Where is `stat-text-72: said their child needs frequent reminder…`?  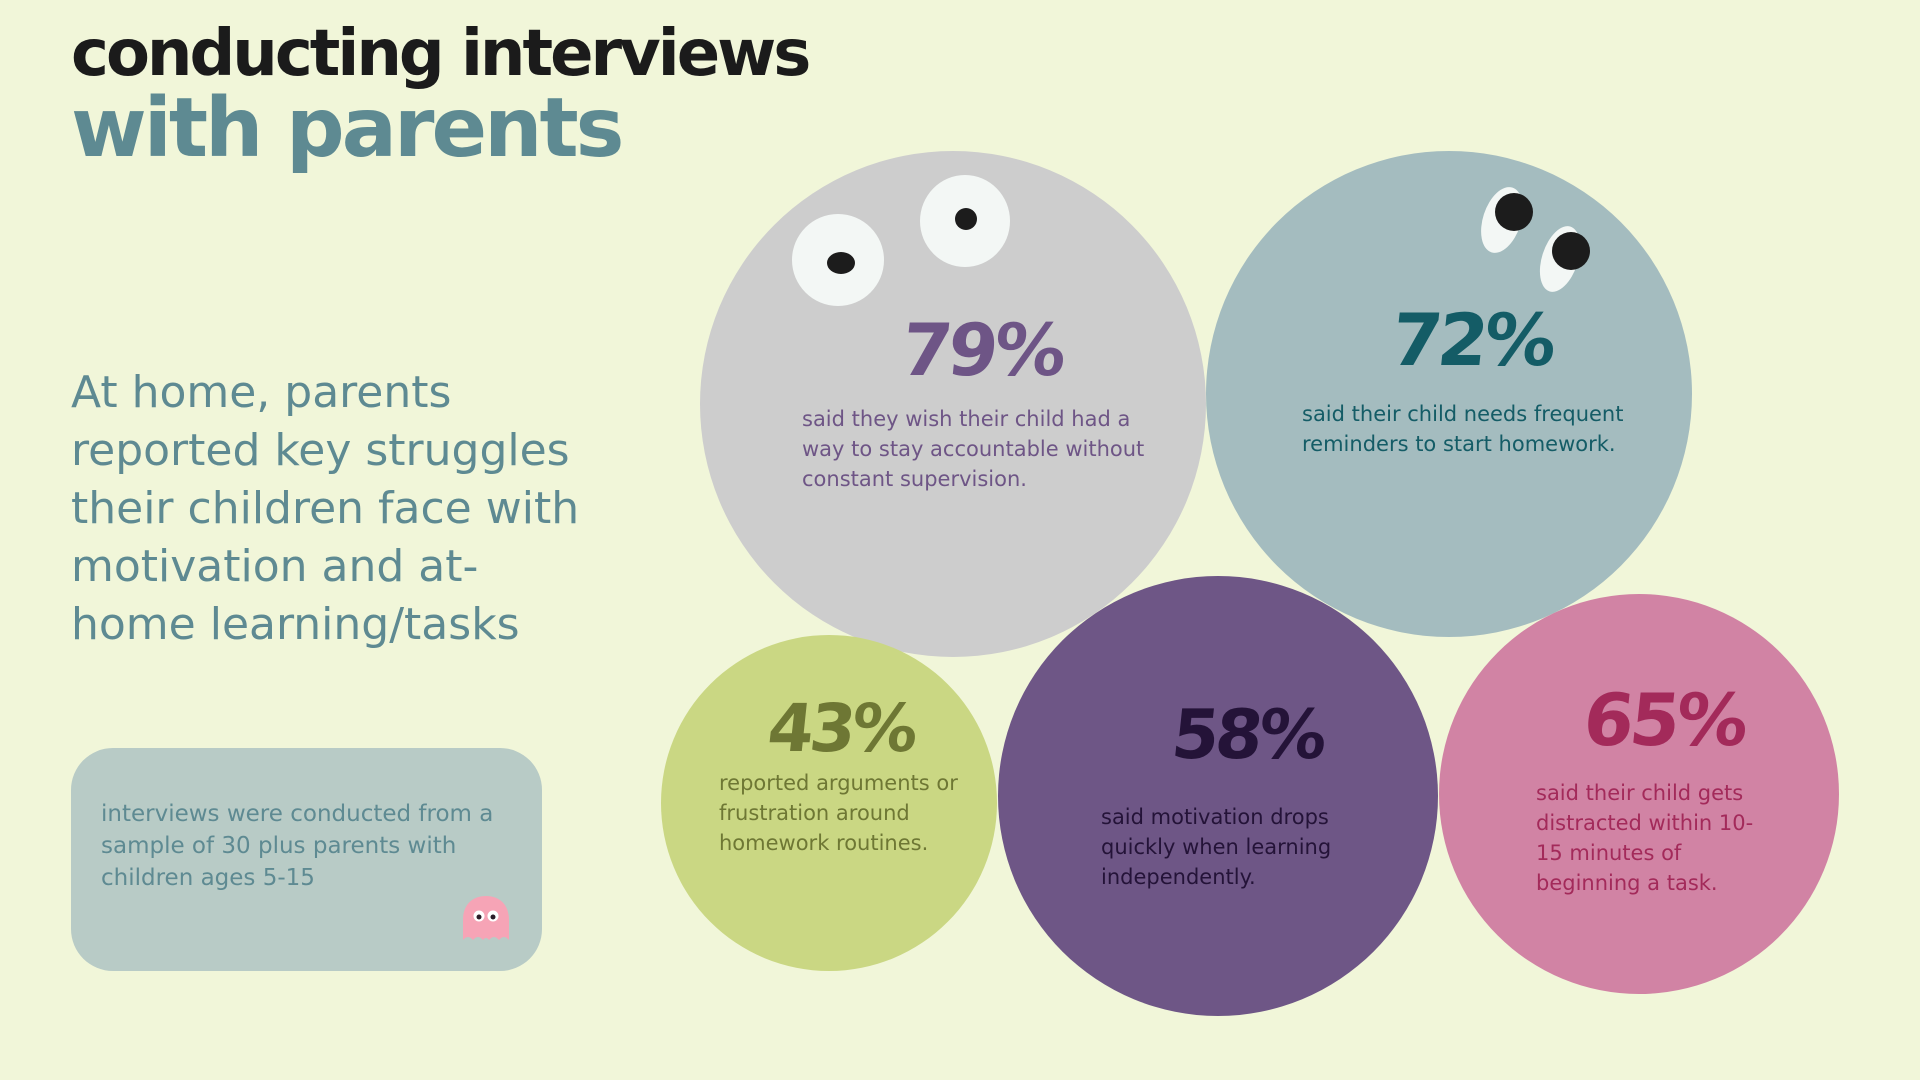 stat-text-72: said their child needs frequent reminder… is located at coordinates (1463, 429).